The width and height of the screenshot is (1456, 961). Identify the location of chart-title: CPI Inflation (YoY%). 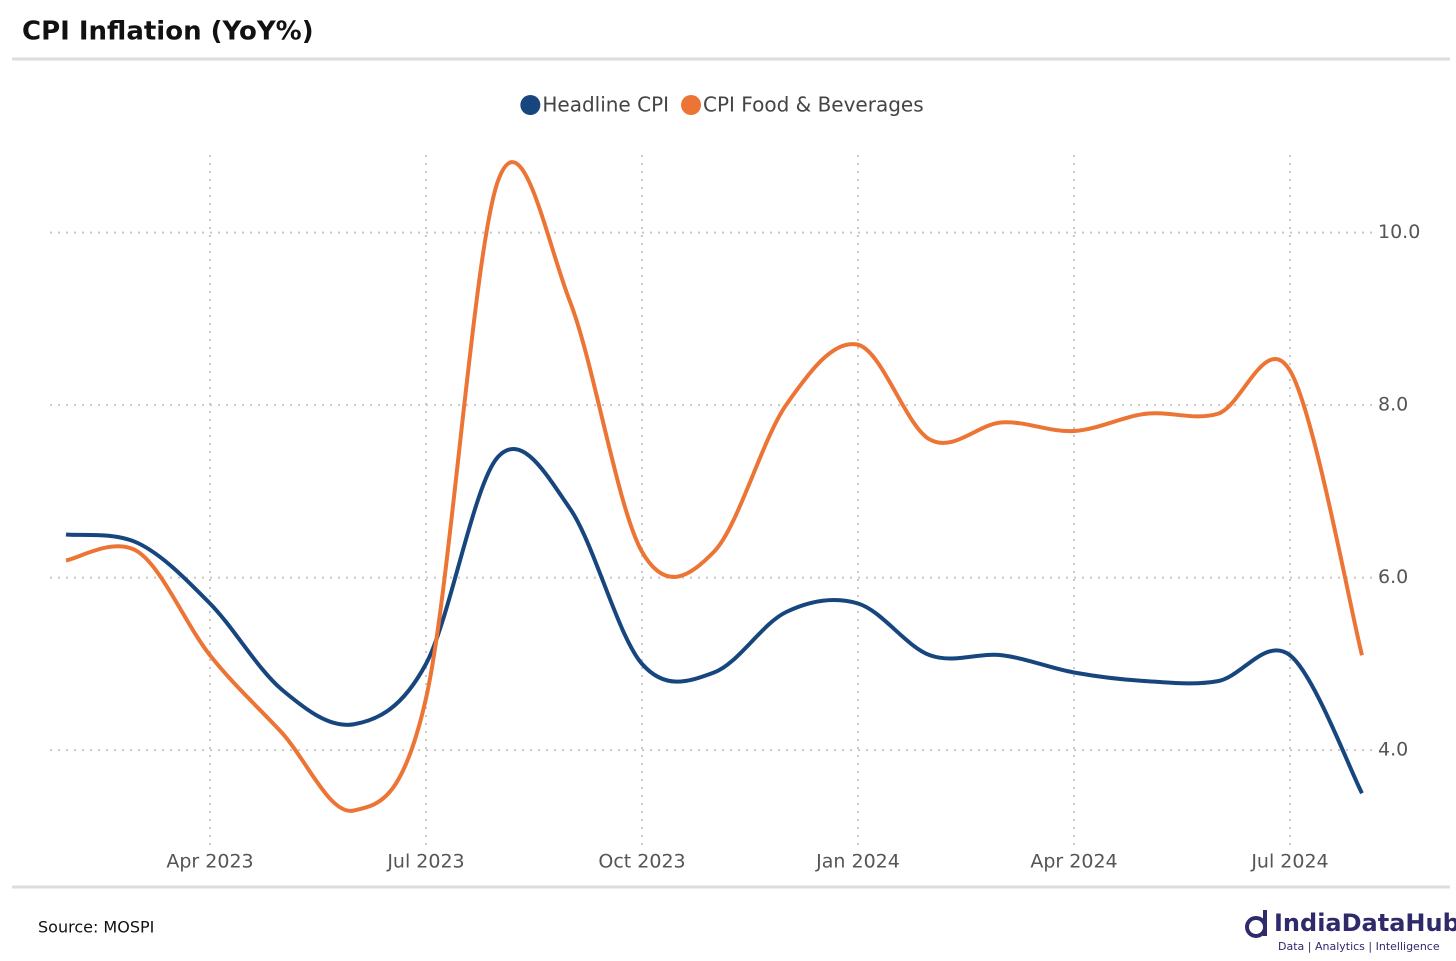
(168, 32).